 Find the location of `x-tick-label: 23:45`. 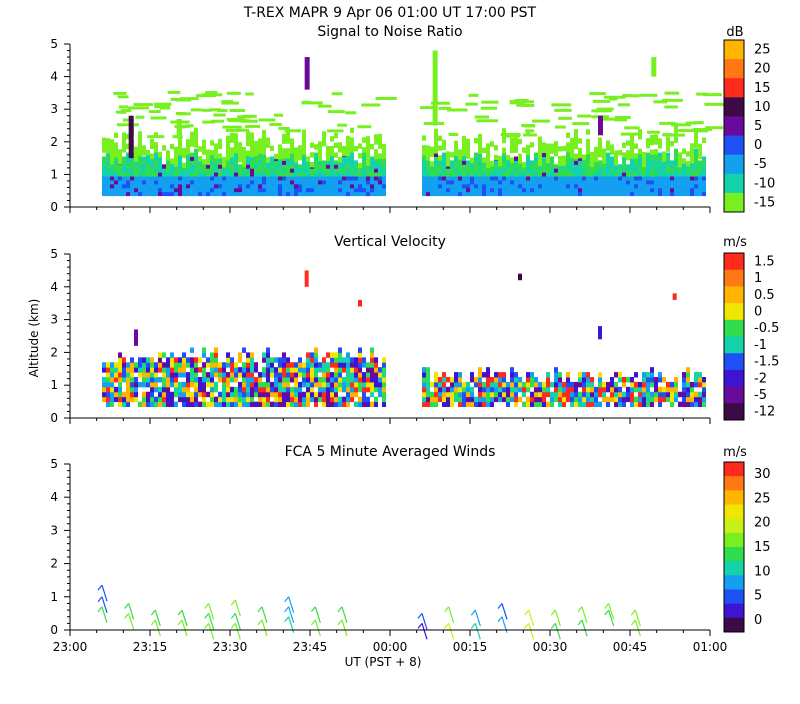

x-tick-label: 23:45 is located at coordinates (310, 647).